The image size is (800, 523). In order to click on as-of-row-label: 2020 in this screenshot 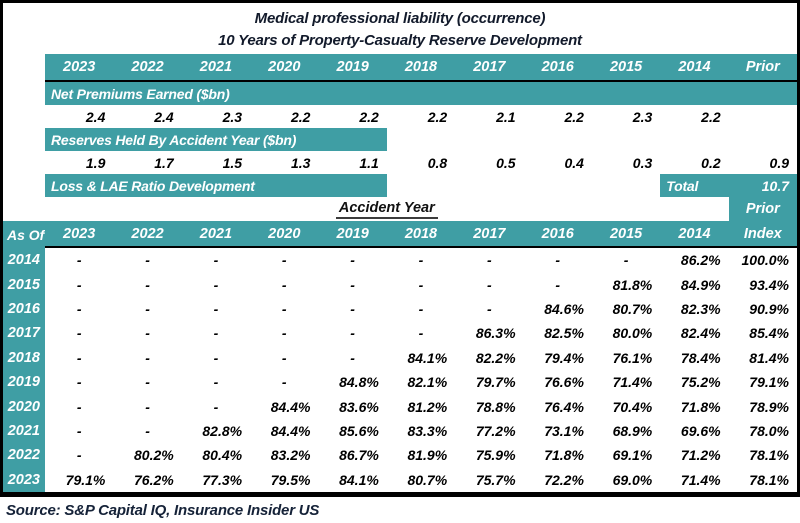, I will do `click(24, 406)`.